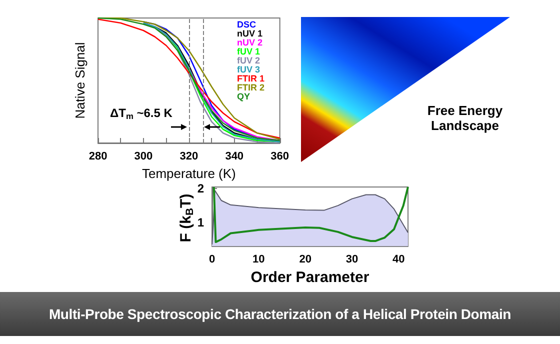  What do you see at coordinates (80, 80) in the screenshot?
I see `y-axis-title: Native Signal` at bounding box center [80, 80].